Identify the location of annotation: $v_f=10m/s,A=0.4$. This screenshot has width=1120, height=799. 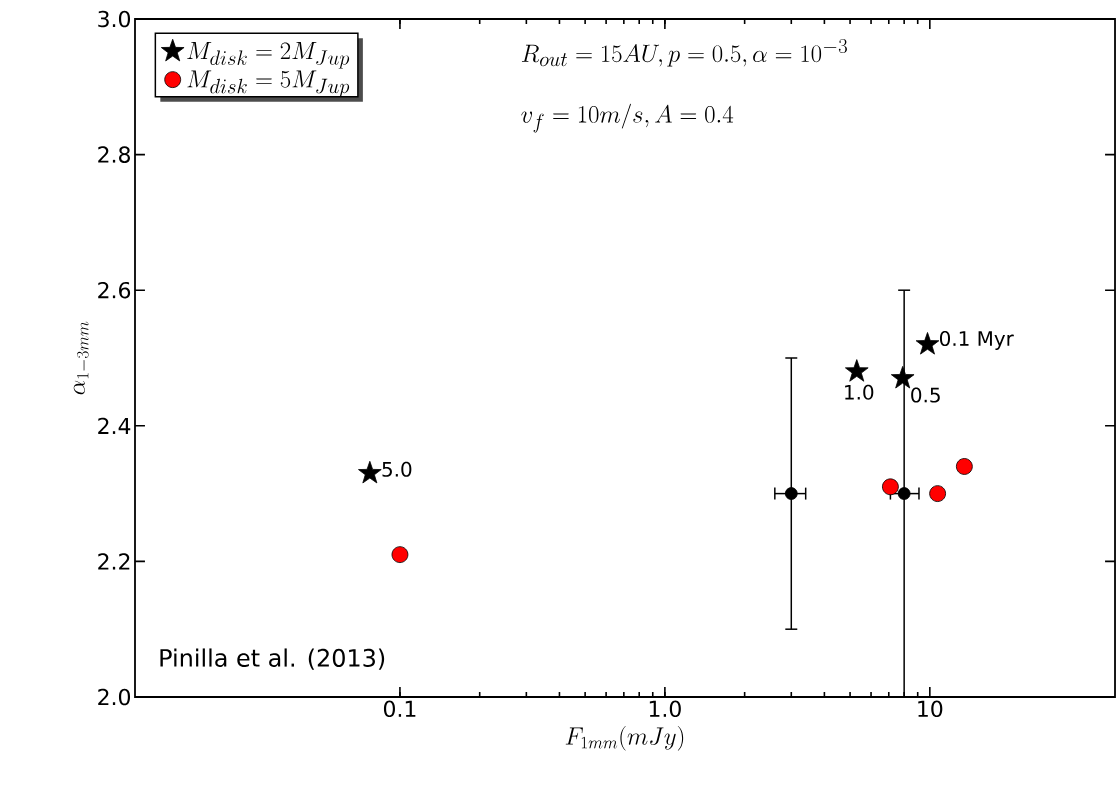
(627, 118).